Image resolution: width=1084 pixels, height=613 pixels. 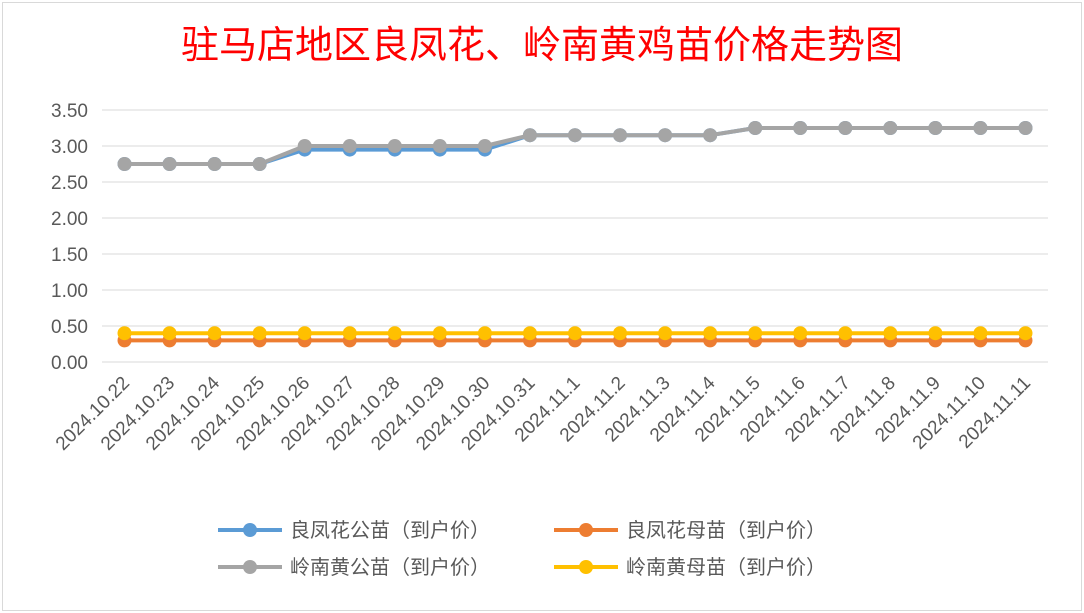 What do you see at coordinates (69, 237) in the screenshot?
I see `y-axis-ticks: 0.00 0.50 1.00 1.50 2.00 2.50 3.00 3.50` at bounding box center [69, 237].